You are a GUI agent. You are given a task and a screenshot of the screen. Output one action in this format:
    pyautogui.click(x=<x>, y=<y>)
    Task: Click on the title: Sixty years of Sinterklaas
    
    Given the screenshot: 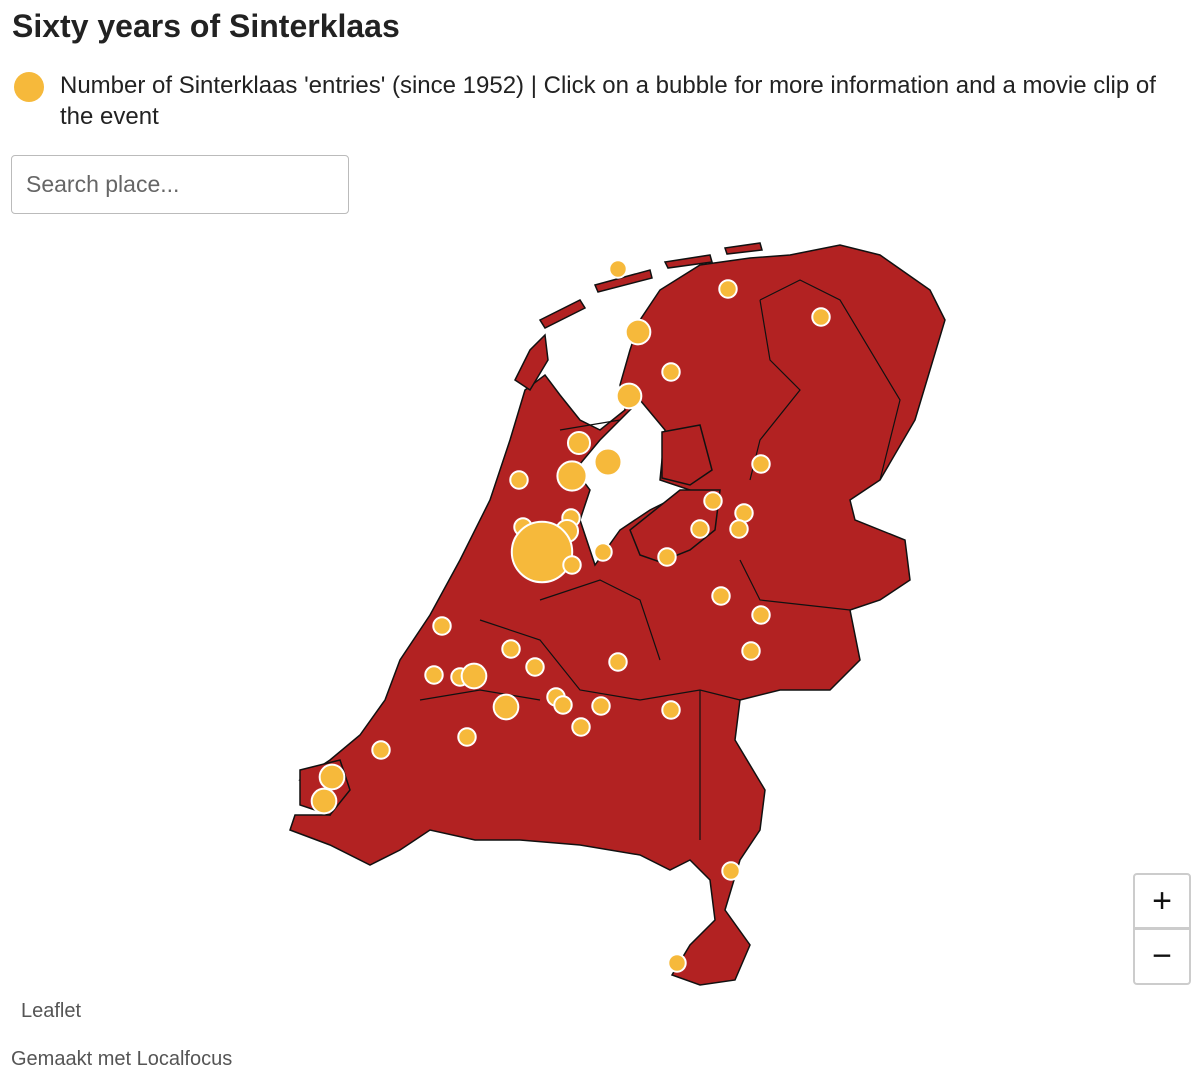 What is the action you would take?
    pyautogui.click(x=206, y=26)
    